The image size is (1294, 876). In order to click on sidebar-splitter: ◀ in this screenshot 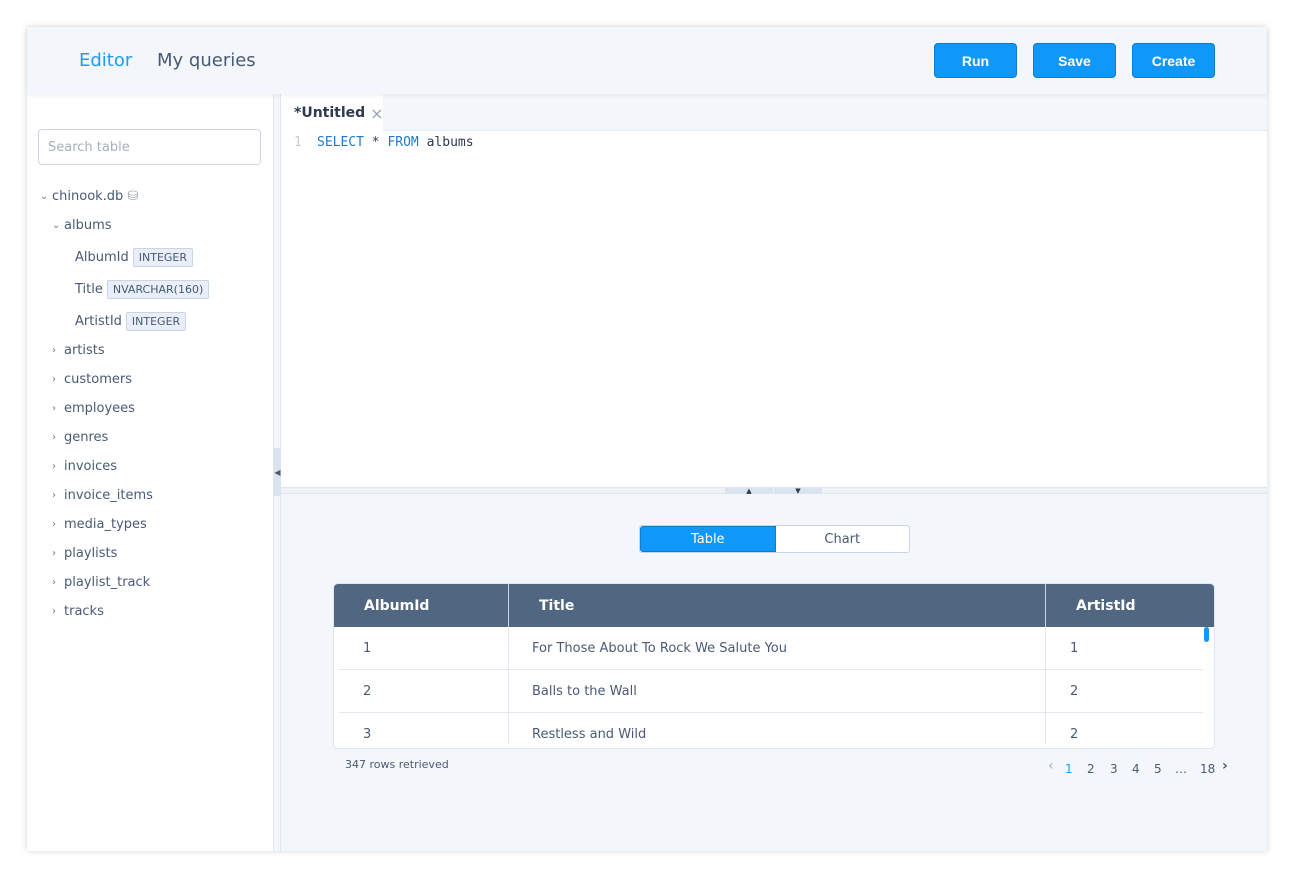, I will do `click(277, 472)`.